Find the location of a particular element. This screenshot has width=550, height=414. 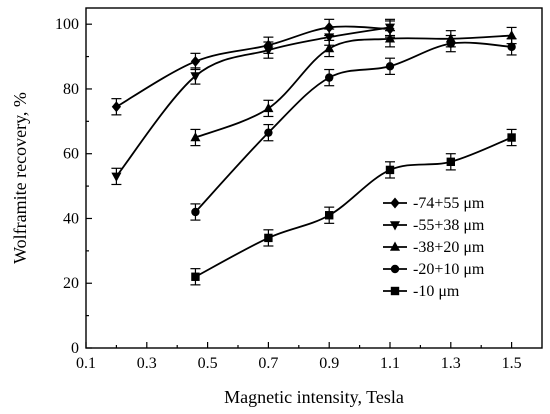

x-tick-label: 1.5 is located at coordinates (512, 363).